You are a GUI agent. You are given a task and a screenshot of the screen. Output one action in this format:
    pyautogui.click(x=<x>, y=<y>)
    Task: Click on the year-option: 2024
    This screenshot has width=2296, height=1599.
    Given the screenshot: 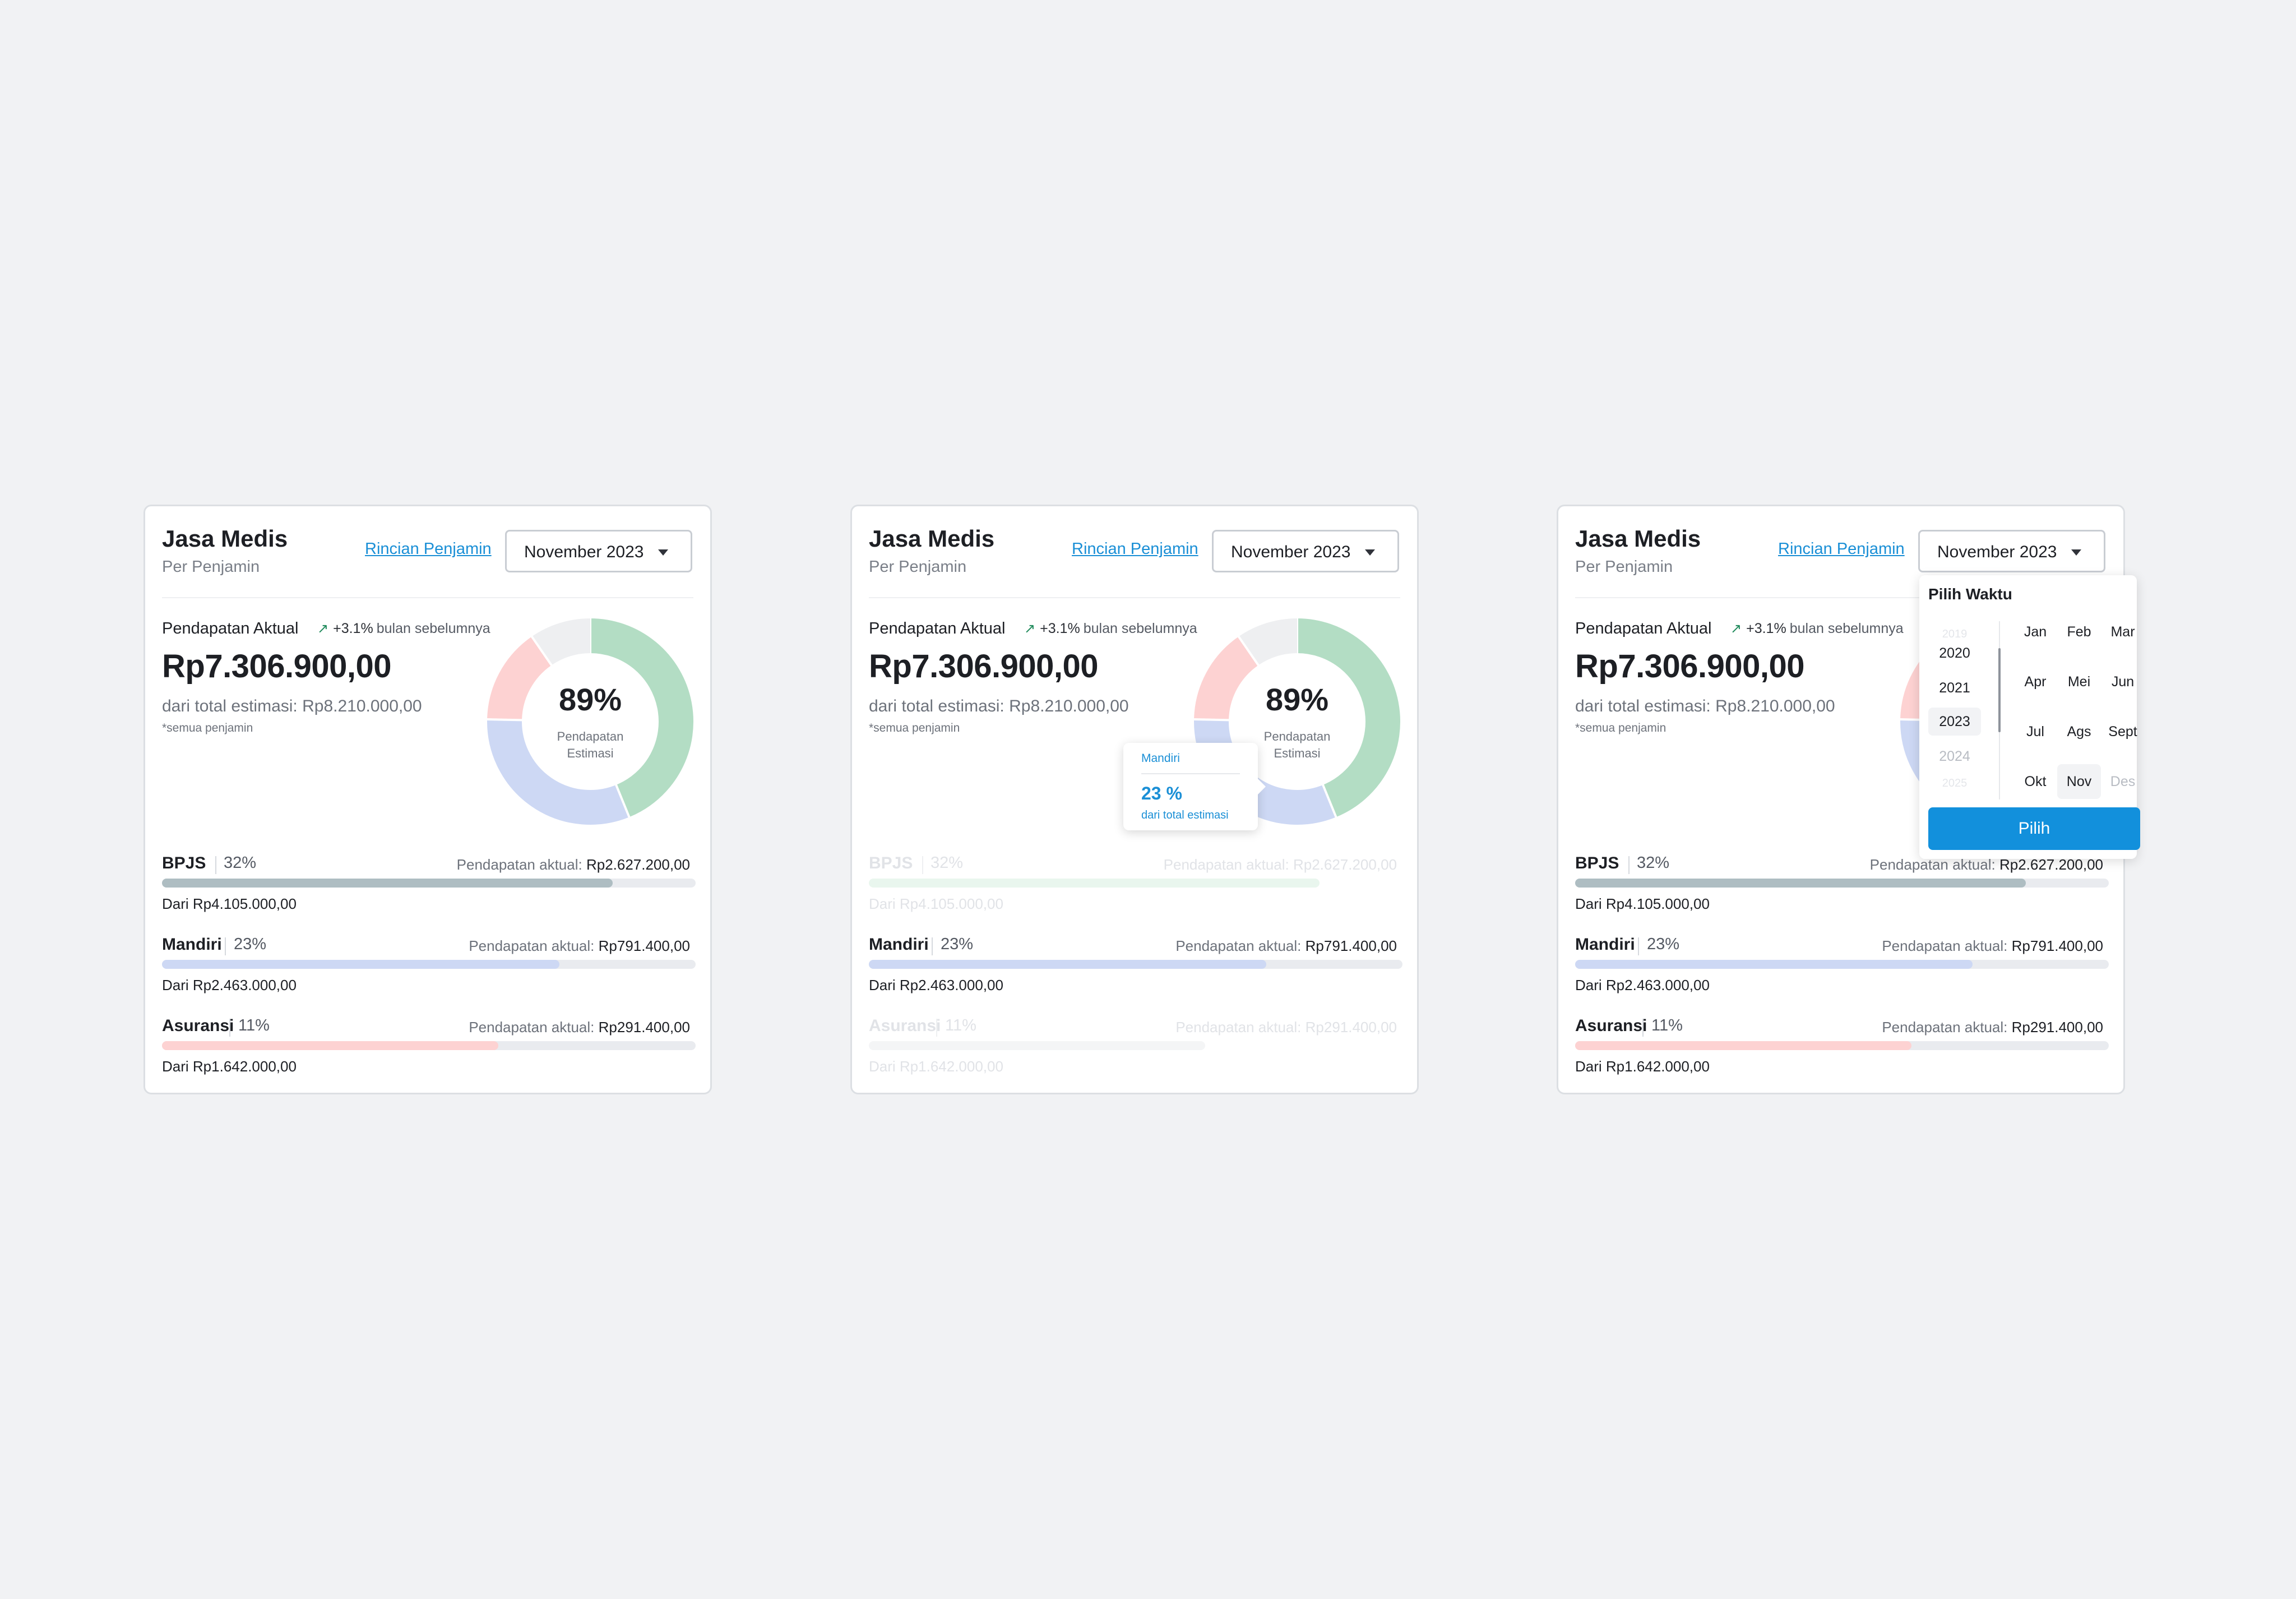 What is the action you would take?
    pyautogui.click(x=1954, y=756)
    